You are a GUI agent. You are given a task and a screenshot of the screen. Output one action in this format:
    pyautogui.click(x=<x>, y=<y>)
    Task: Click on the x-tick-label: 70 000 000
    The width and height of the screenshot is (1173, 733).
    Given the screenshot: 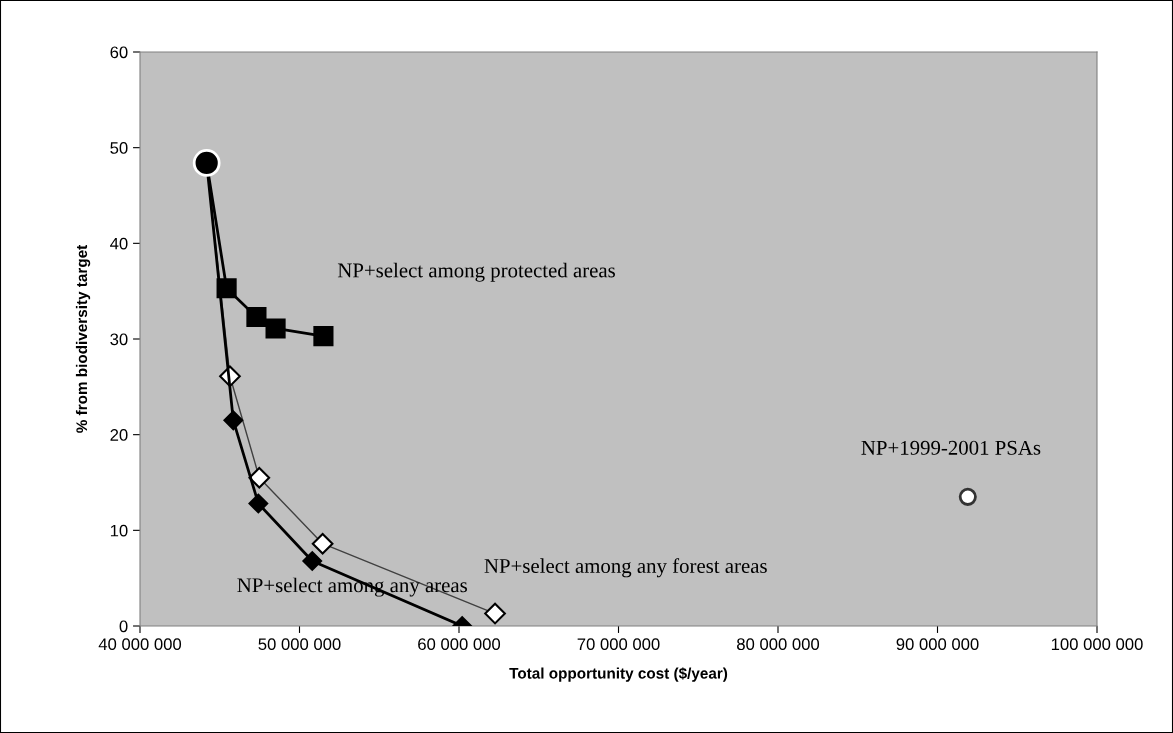 What is the action you would take?
    pyautogui.click(x=618, y=644)
    